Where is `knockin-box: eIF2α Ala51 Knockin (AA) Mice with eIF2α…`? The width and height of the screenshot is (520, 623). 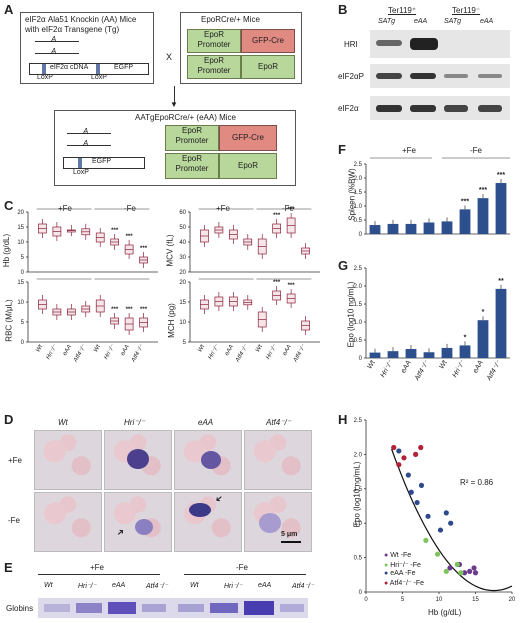 knockin-box: eIF2α Ala51 Knockin (AA) Mice with eIF2α… is located at coordinates (87, 48).